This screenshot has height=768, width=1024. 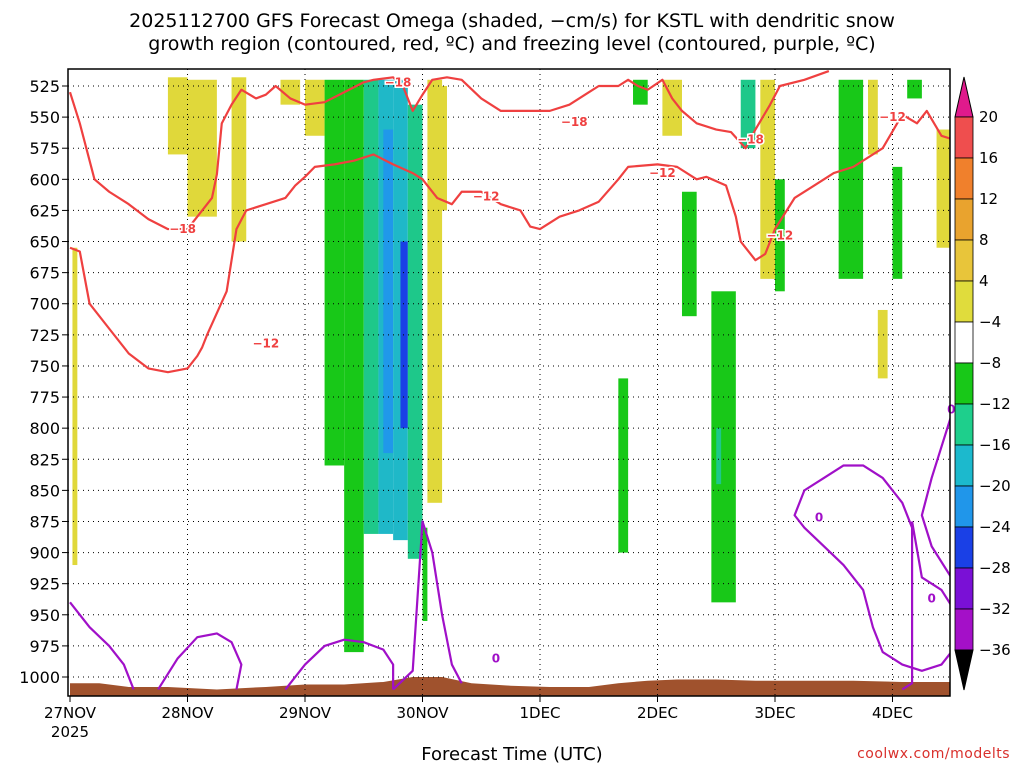 I want to click on colorbar-label: −28, so click(x=995, y=568).